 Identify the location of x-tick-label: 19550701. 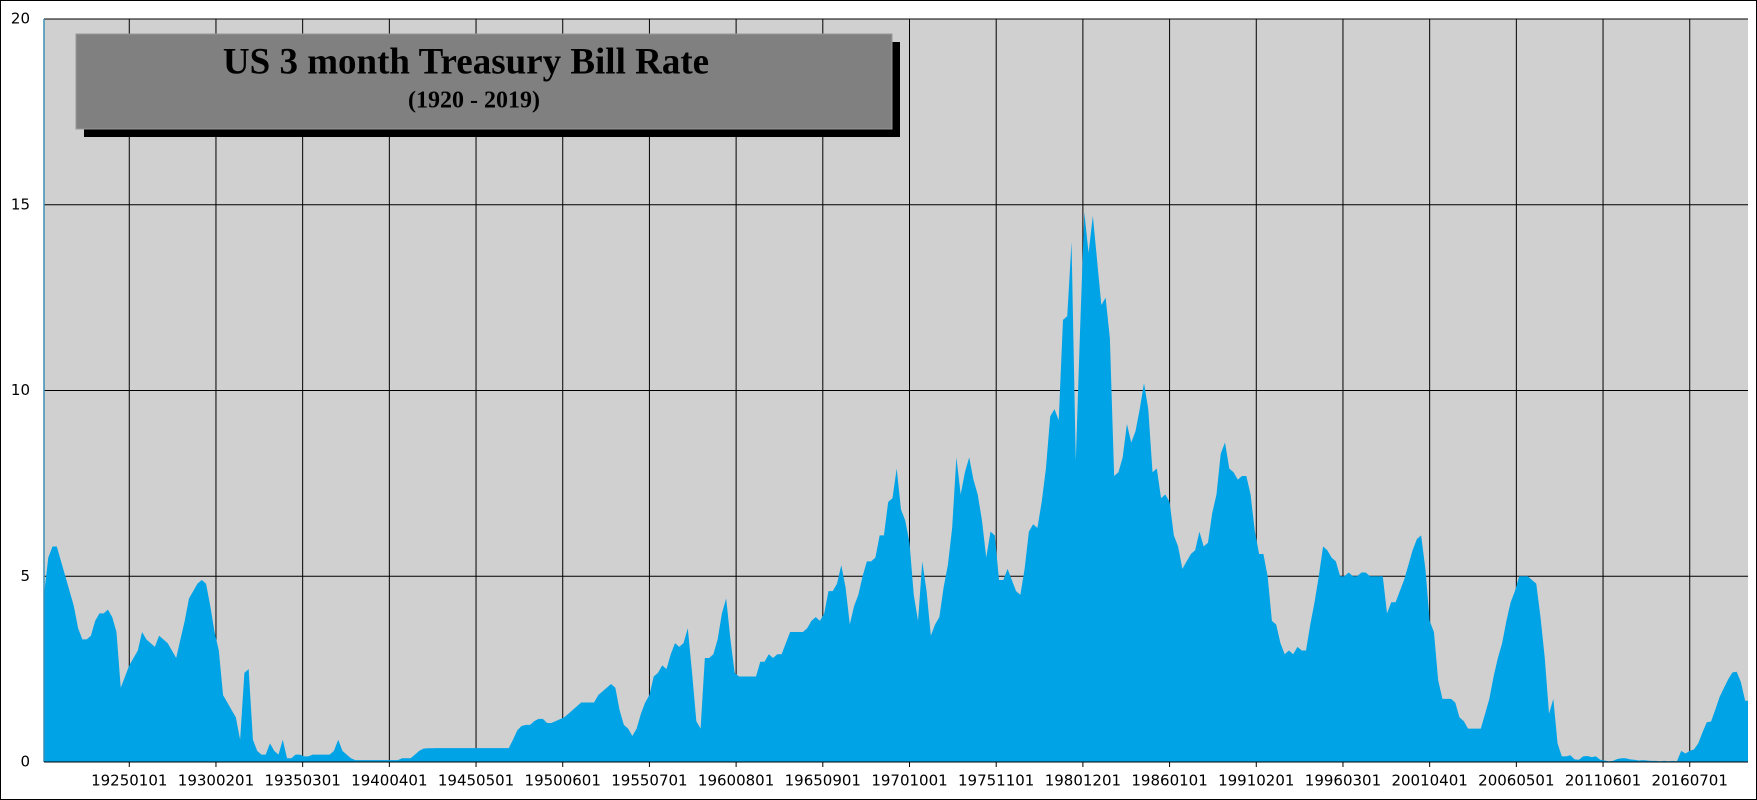
(649, 781).